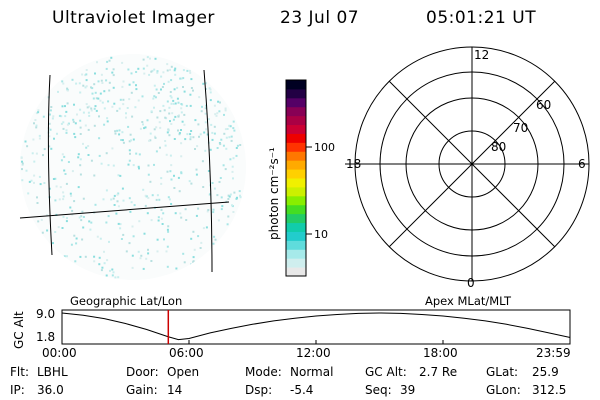 The height and width of the screenshot is (400, 600). Describe the element at coordinates (582, 164) in the screenshot. I see `mlt-label-6: 6` at that location.